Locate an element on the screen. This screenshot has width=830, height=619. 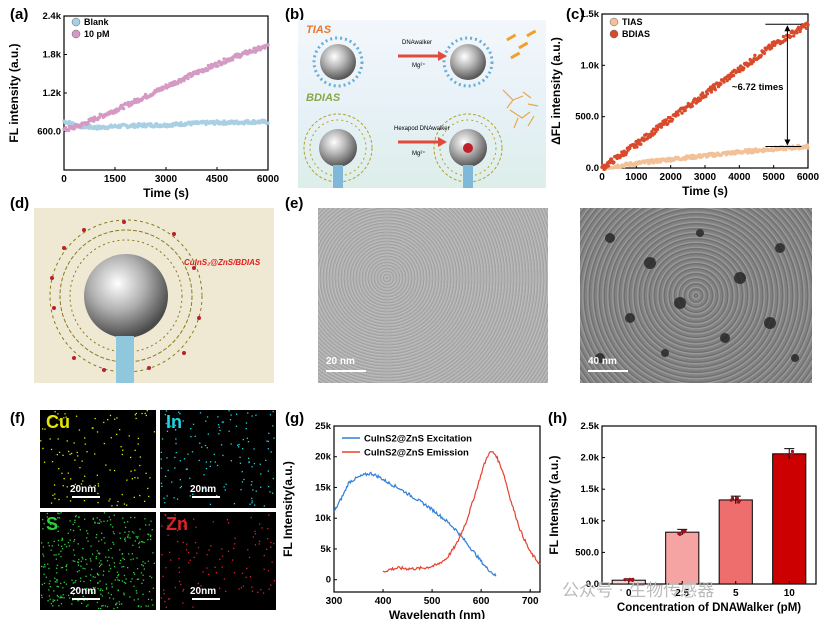
y-tick-label: 2.5k is located at coordinates (590, 426).